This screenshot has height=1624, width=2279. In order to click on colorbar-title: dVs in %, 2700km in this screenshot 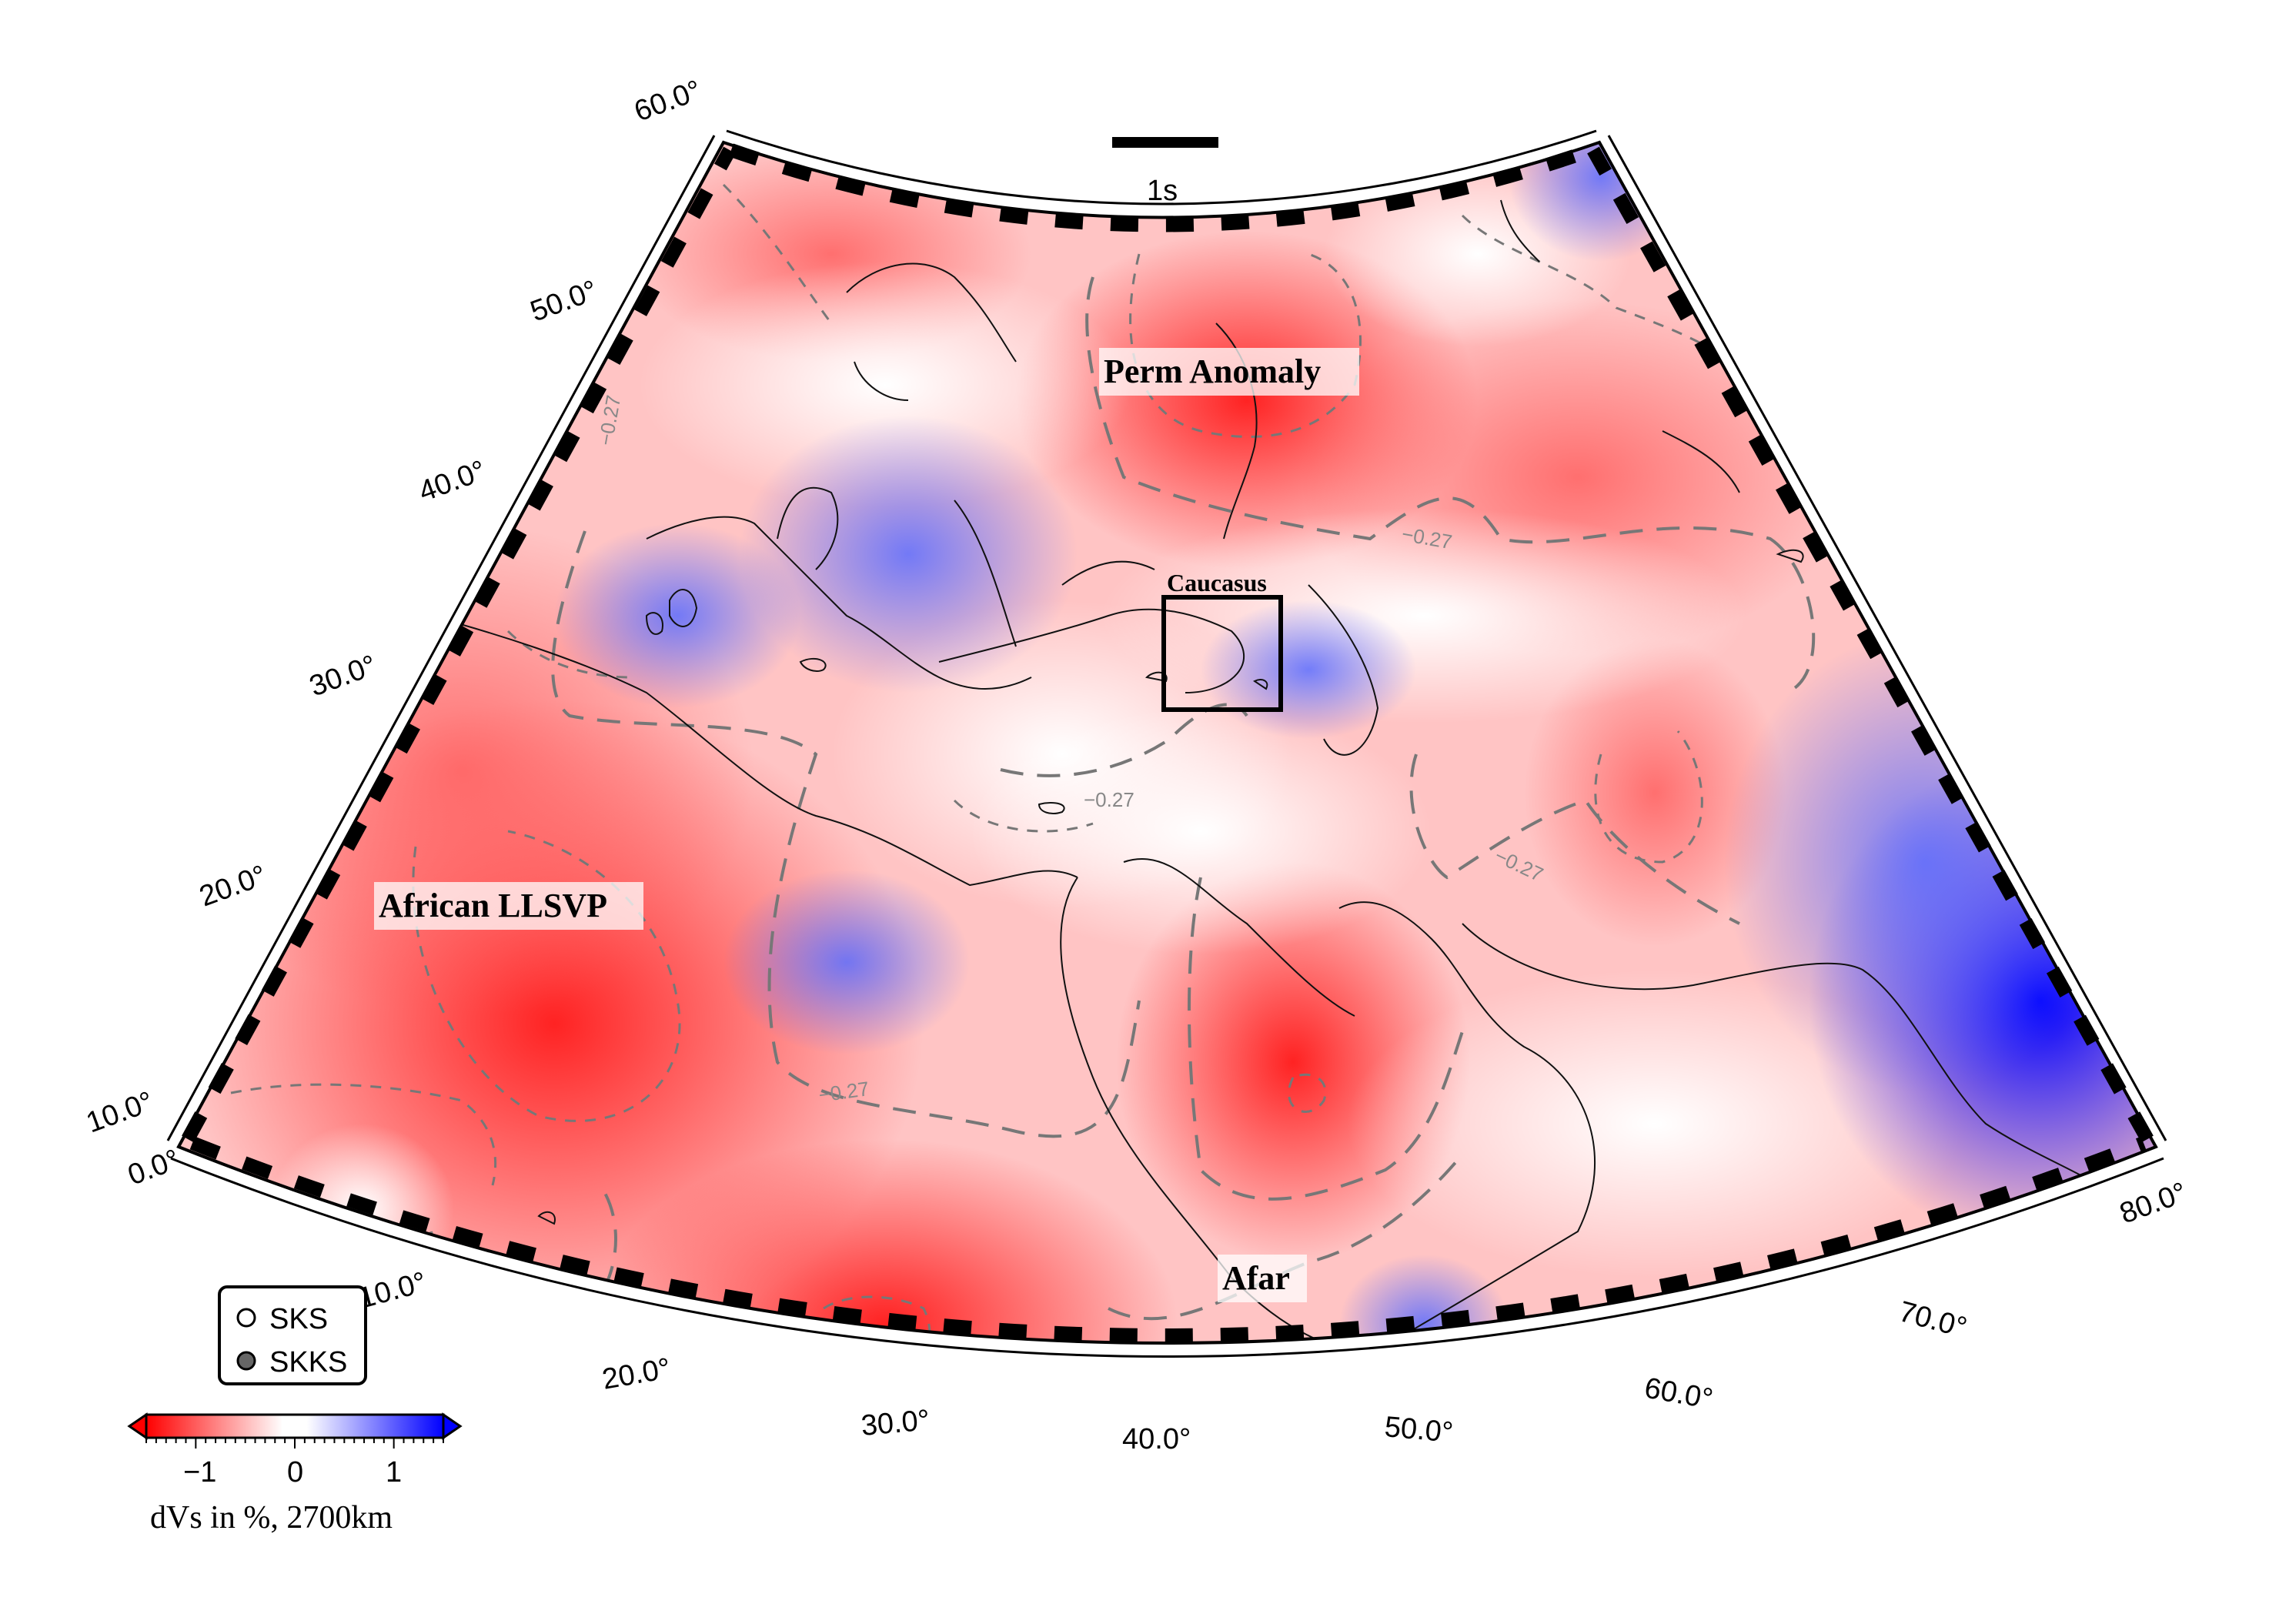, I will do `click(272, 1517)`.